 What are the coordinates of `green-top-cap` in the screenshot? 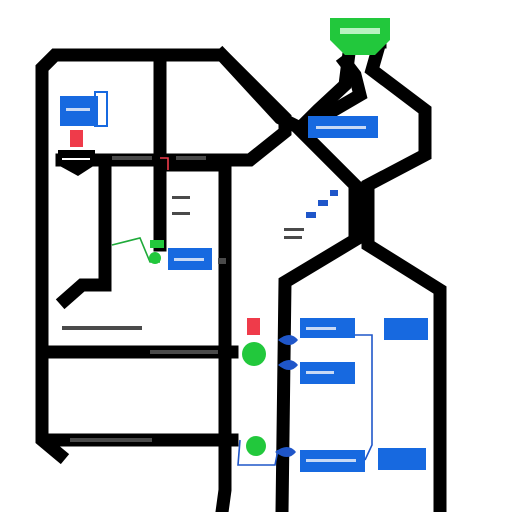 It's located at (360, 36).